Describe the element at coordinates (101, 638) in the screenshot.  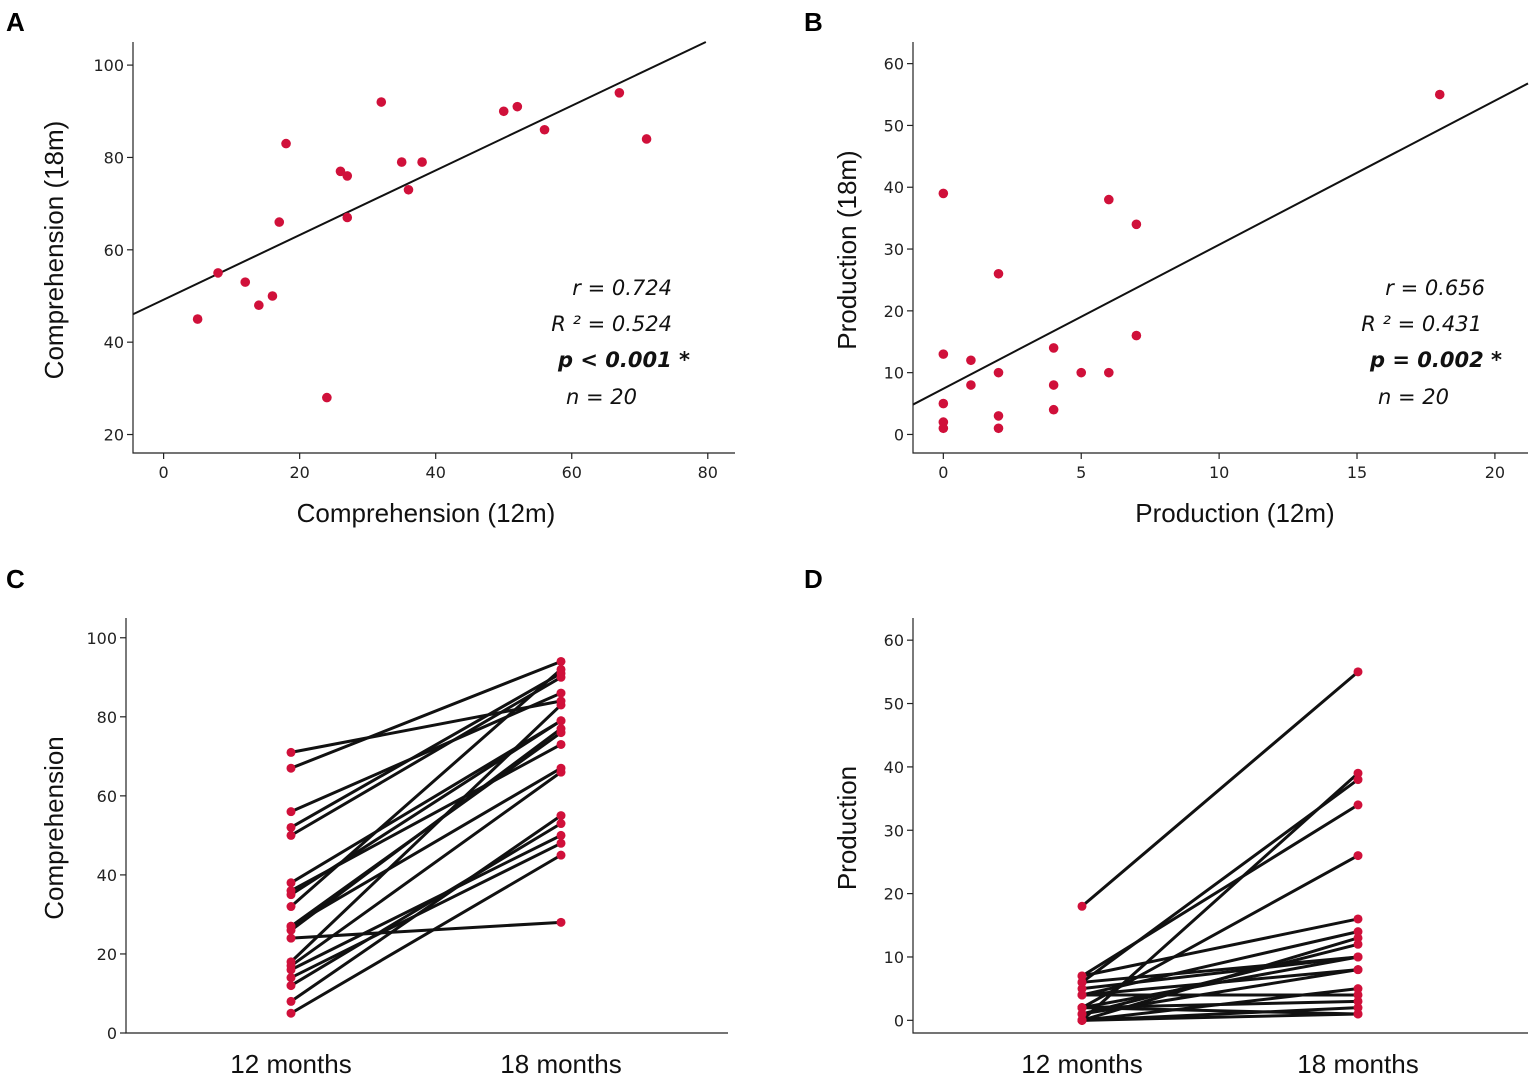
I see `panel-c-y-tick-label: 100` at that location.